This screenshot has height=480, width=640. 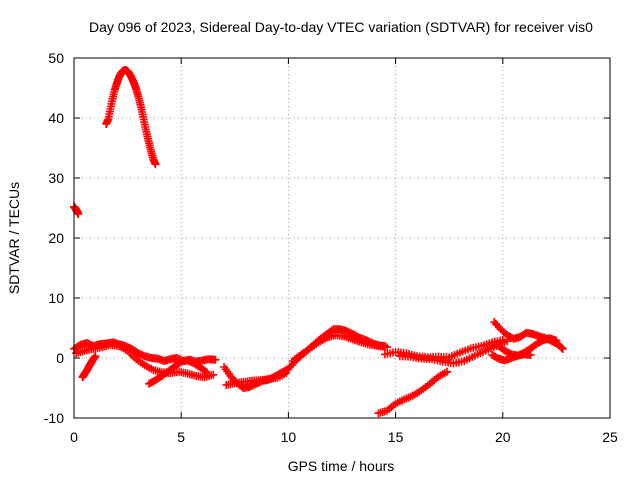 I want to click on series-mid-trough-b, so click(x=256, y=379).